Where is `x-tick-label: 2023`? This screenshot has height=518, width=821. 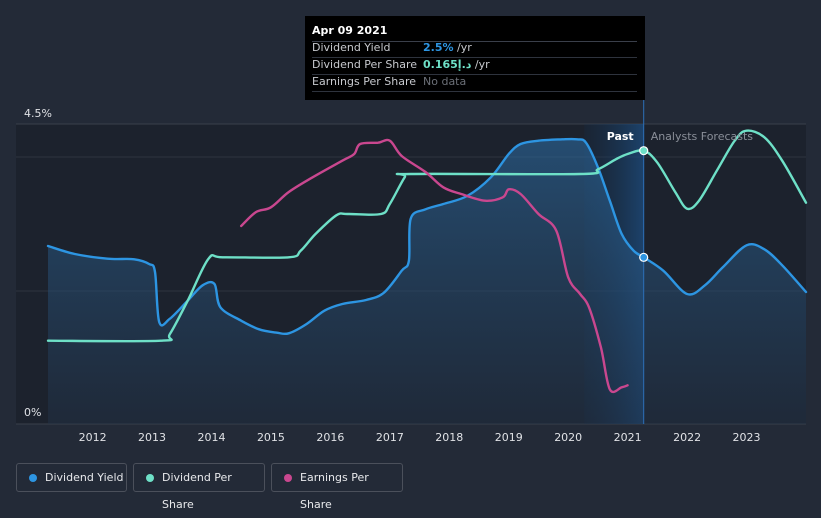 x-tick-label: 2023 is located at coordinates (747, 437).